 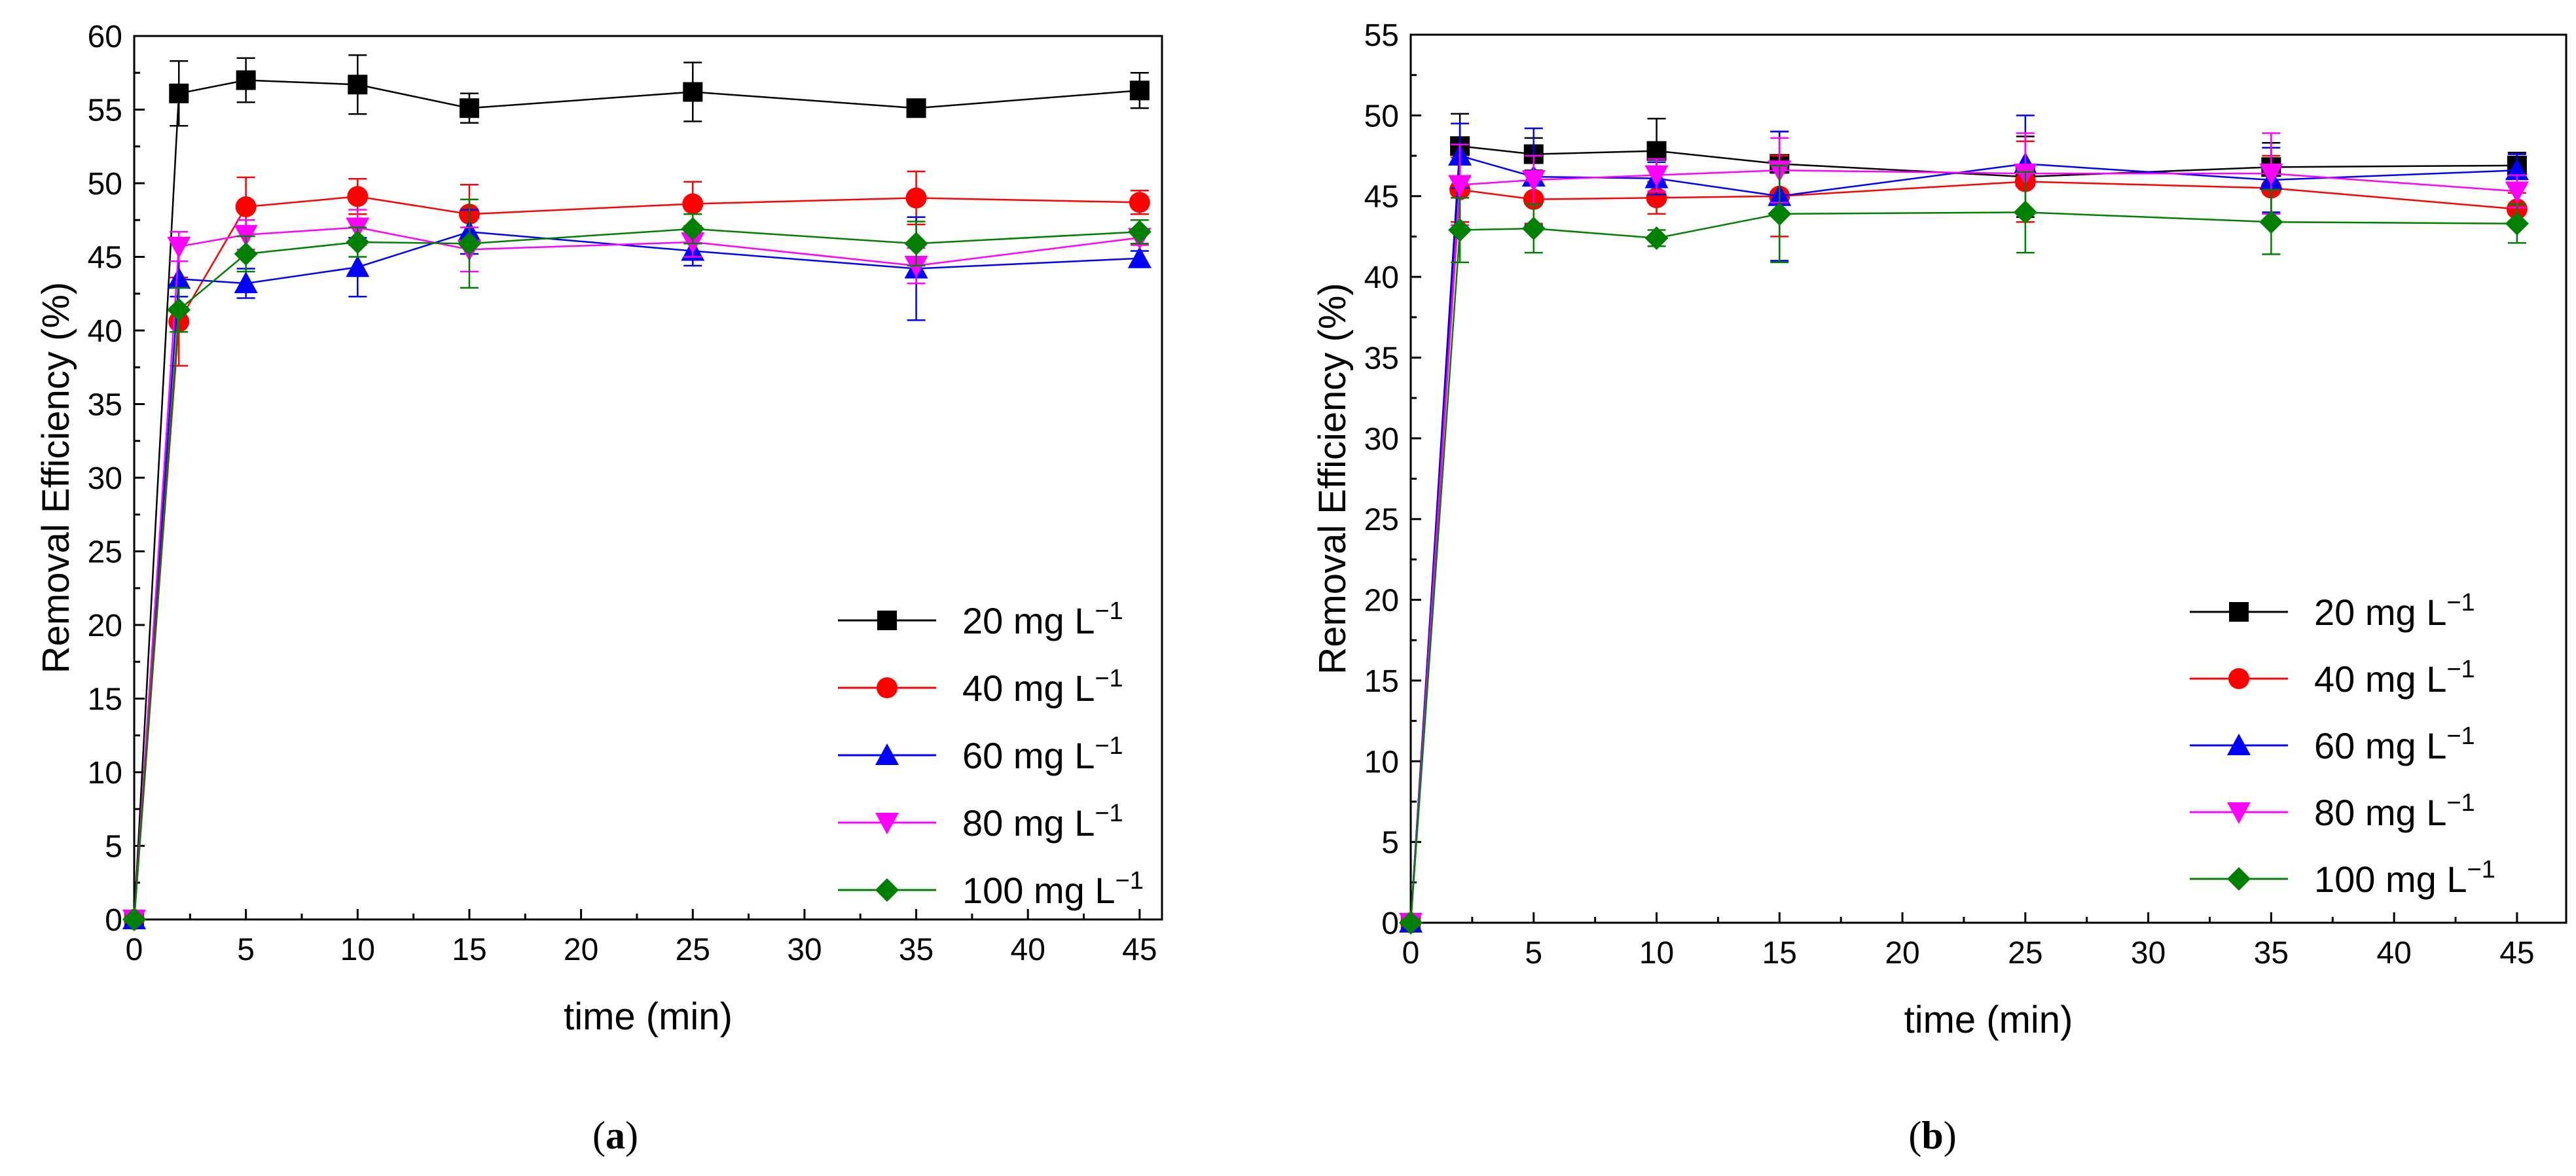 I want to click on legend-label: 40 mg L−1, so click(x=2394, y=678).